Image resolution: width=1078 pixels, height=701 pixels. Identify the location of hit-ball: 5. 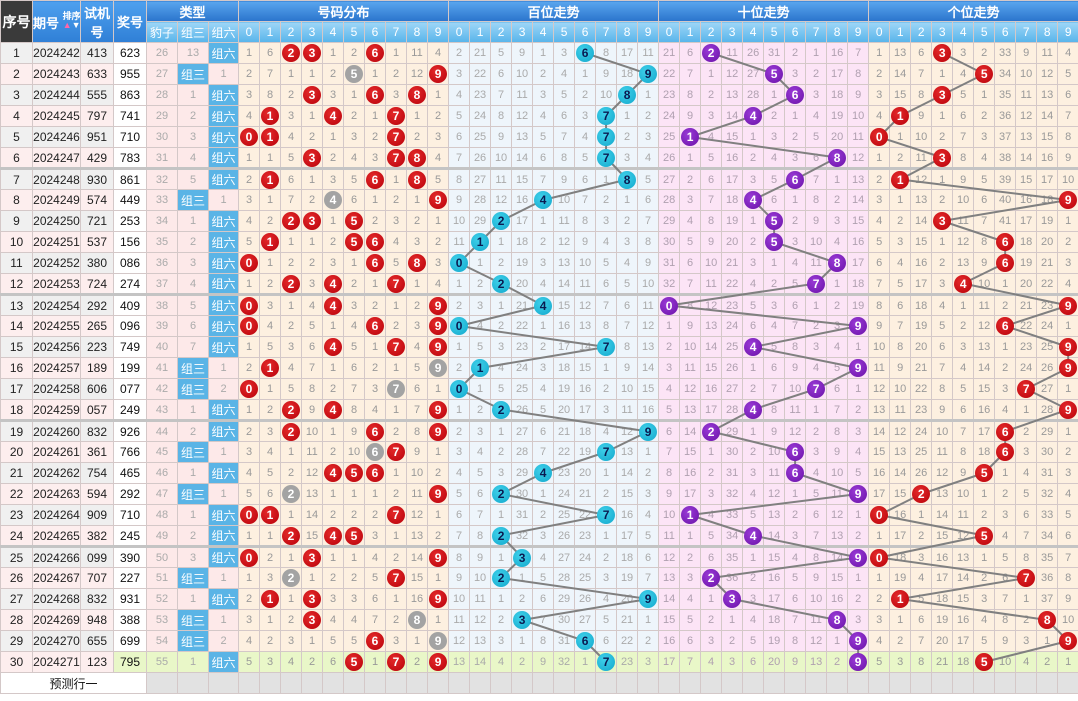
(354, 242).